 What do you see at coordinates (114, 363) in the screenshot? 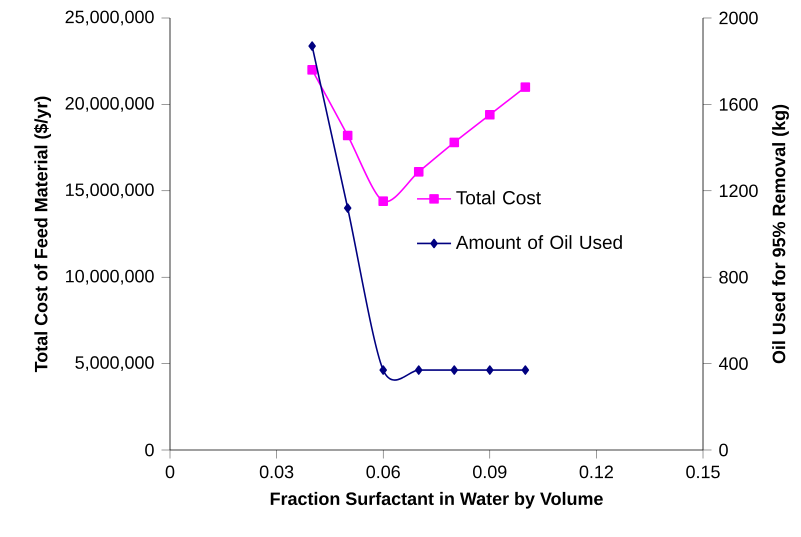
I see `y-tick-label: 5,000,000` at bounding box center [114, 363].